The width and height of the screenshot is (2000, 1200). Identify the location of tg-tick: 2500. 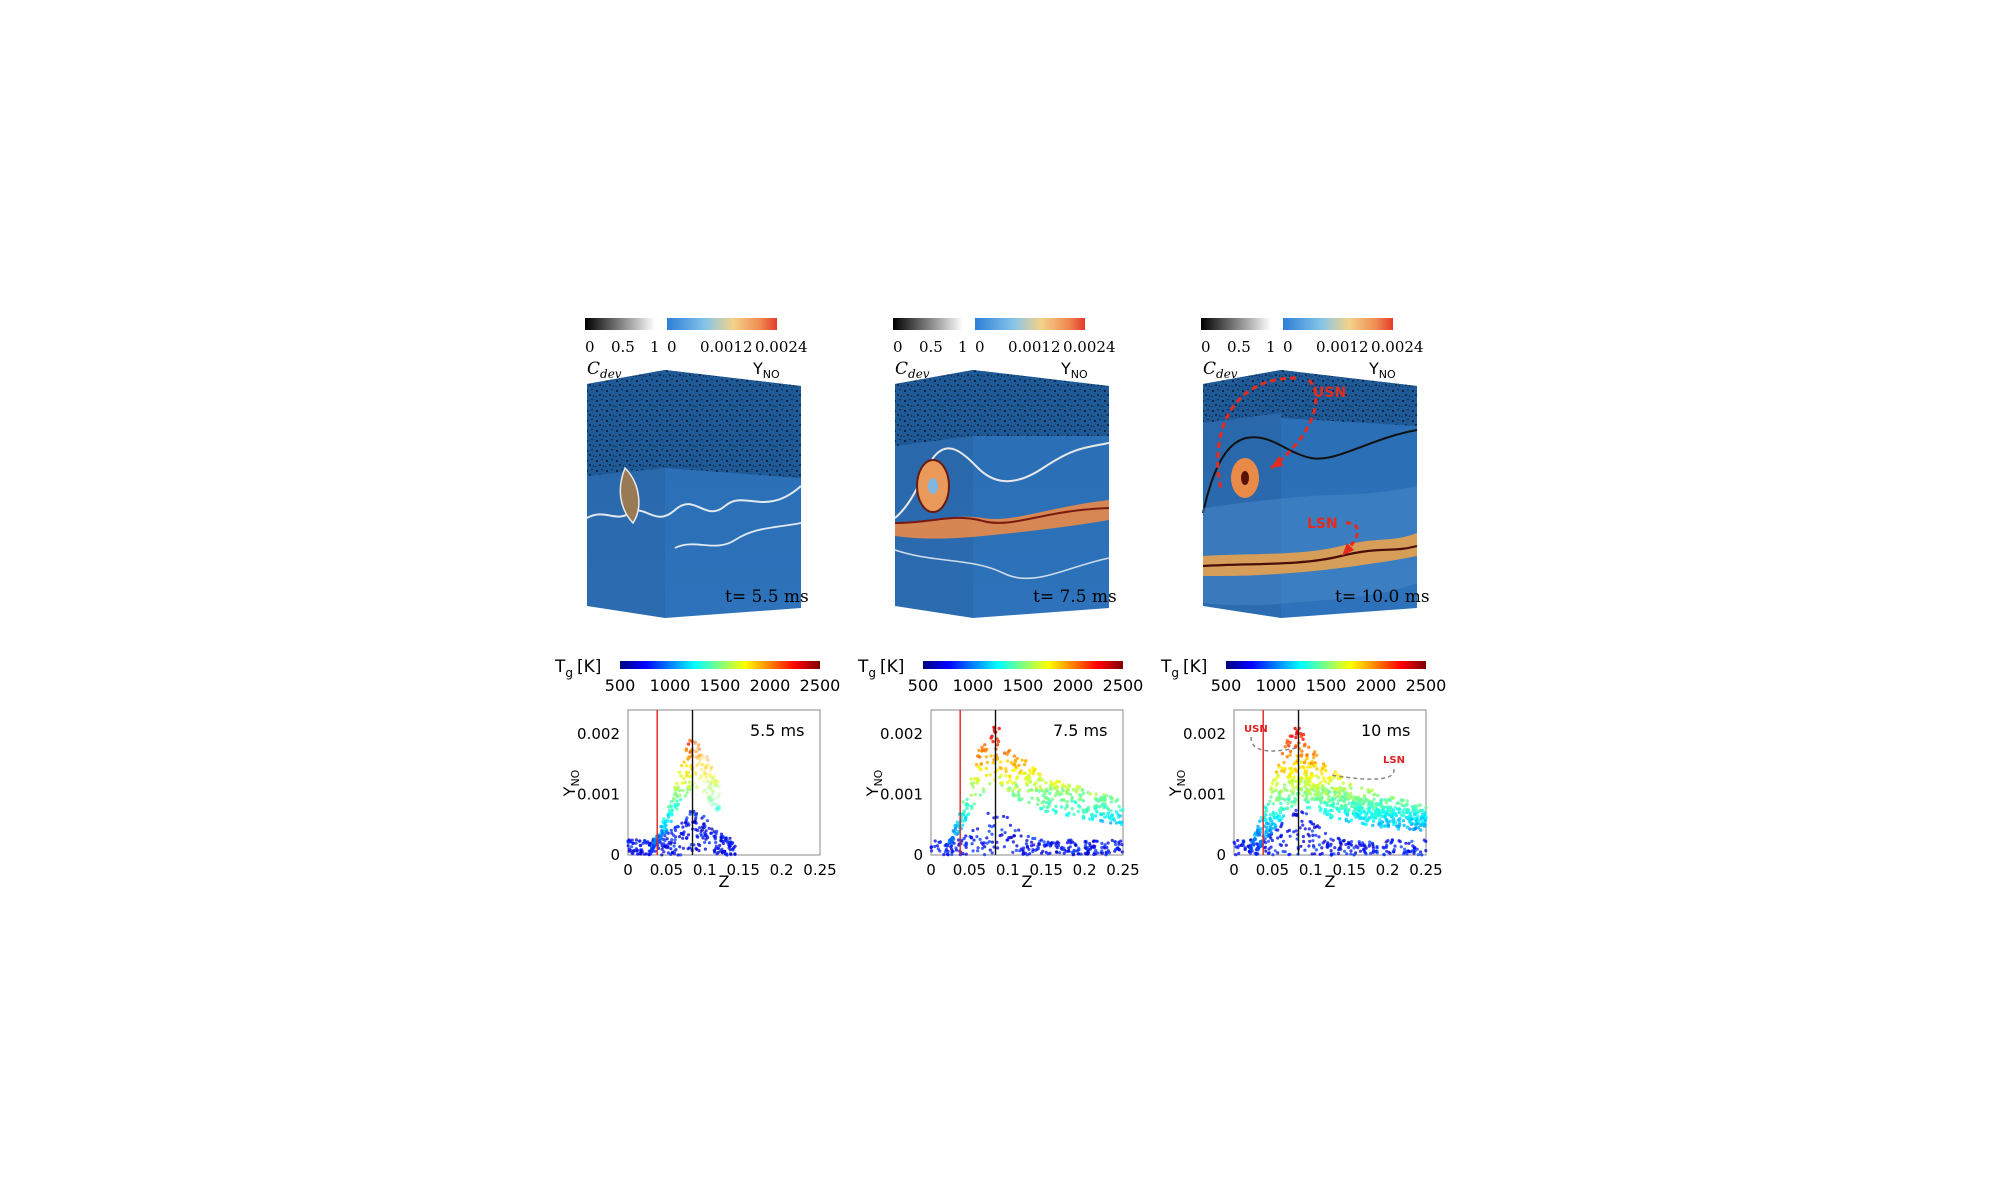
(1426, 685).